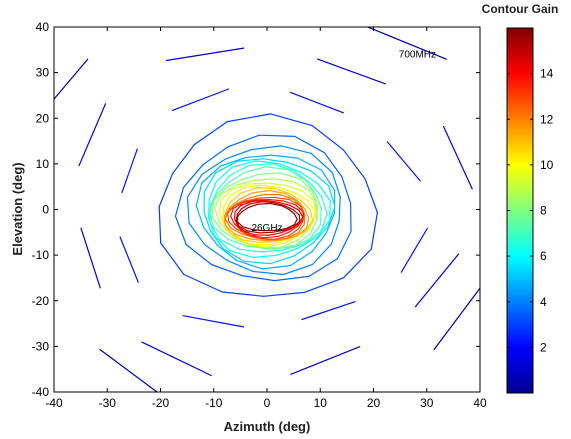  Describe the element at coordinates (41, 392) in the screenshot. I see `y-tick-label: -40` at that location.